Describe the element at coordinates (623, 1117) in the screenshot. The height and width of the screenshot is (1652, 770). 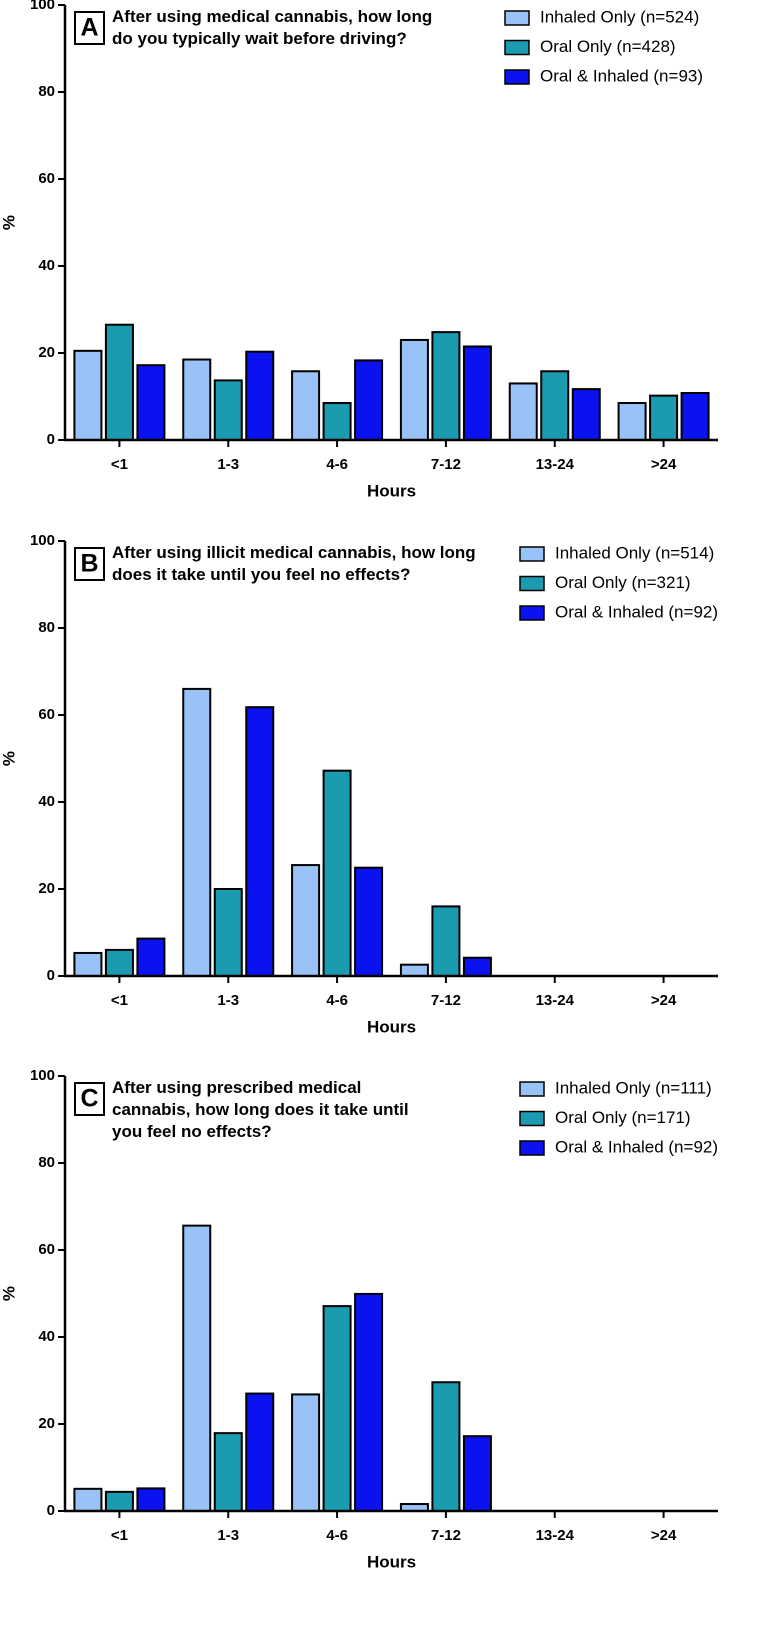
I see `legend-label: Oral Only (n=171)` at that location.